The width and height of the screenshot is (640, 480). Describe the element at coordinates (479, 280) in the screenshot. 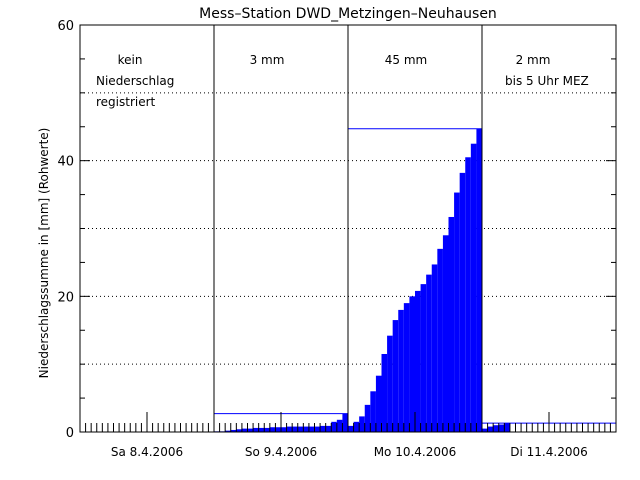

I see `bar-mon-h23` at that location.